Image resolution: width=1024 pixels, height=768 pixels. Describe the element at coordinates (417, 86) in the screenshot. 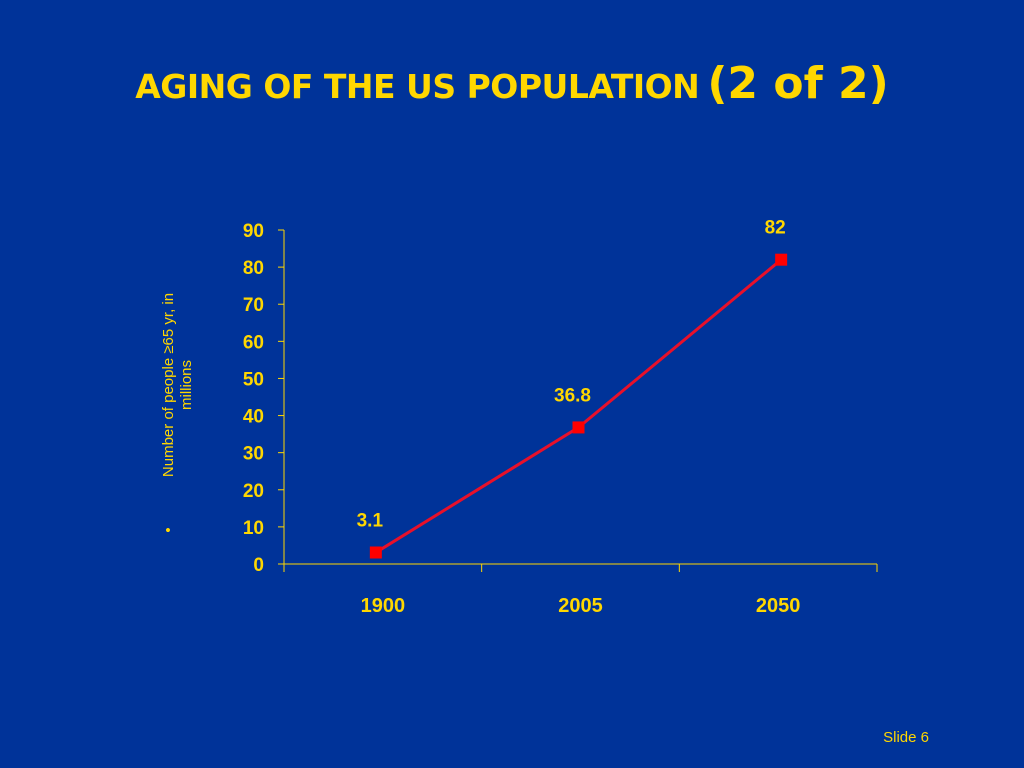

I see `title-main: AGING OF THE US POPULATION` at that location.